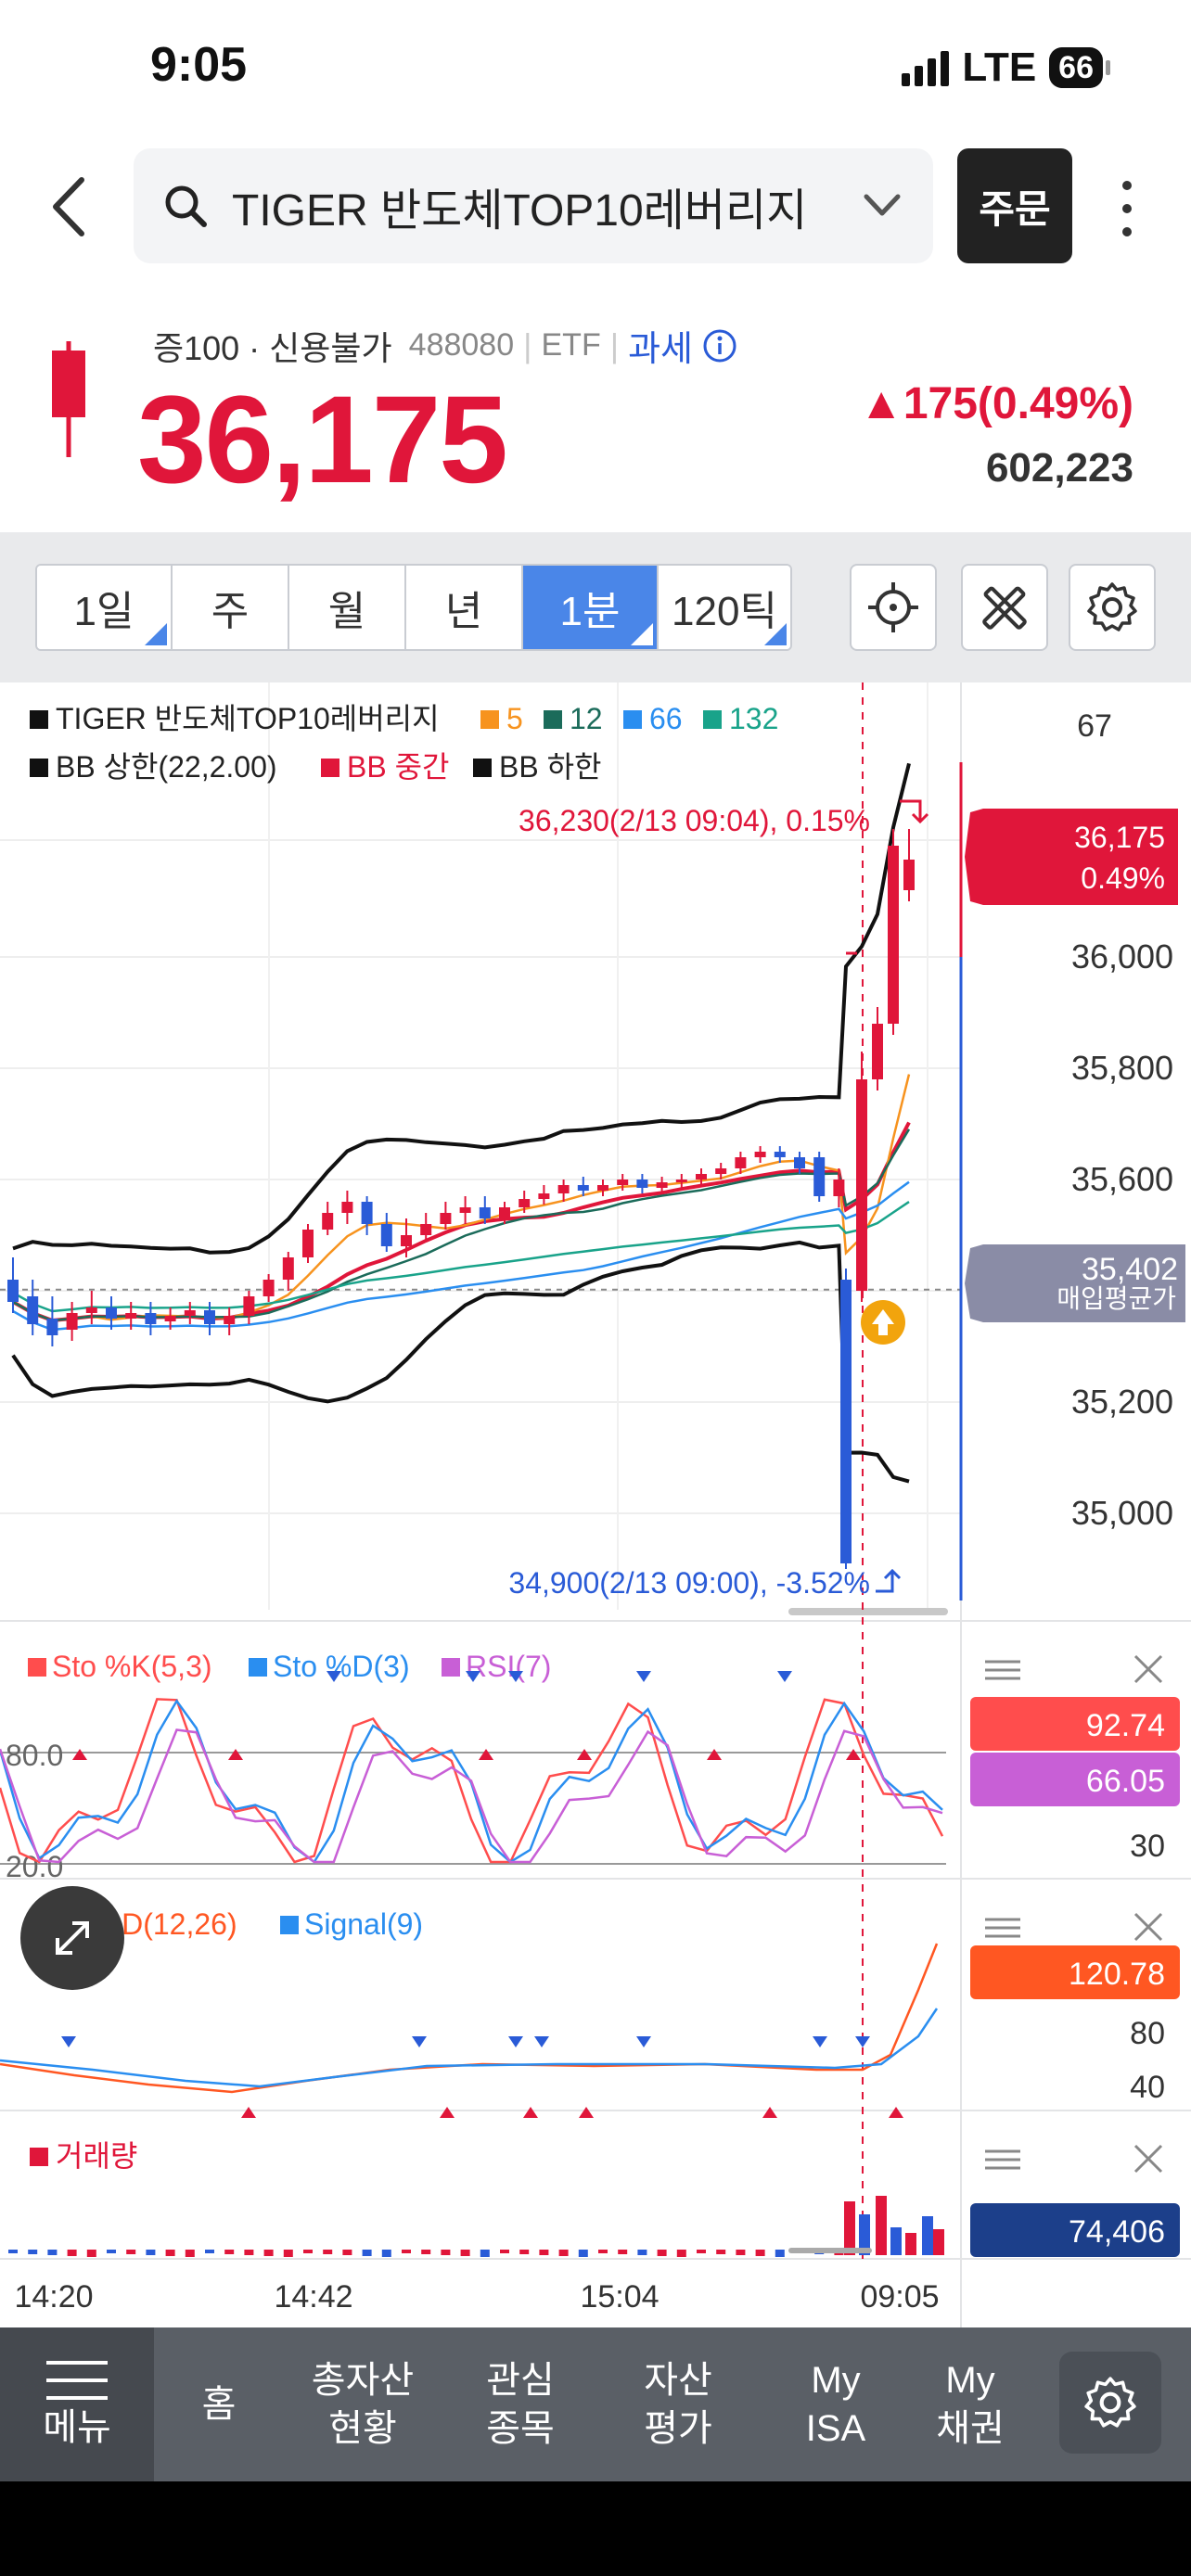  Describe the element at coordinates (248, 719) in the screenshot. I see `legend-stock-name: TIGER 반도체TOP10레버리지` at that location.